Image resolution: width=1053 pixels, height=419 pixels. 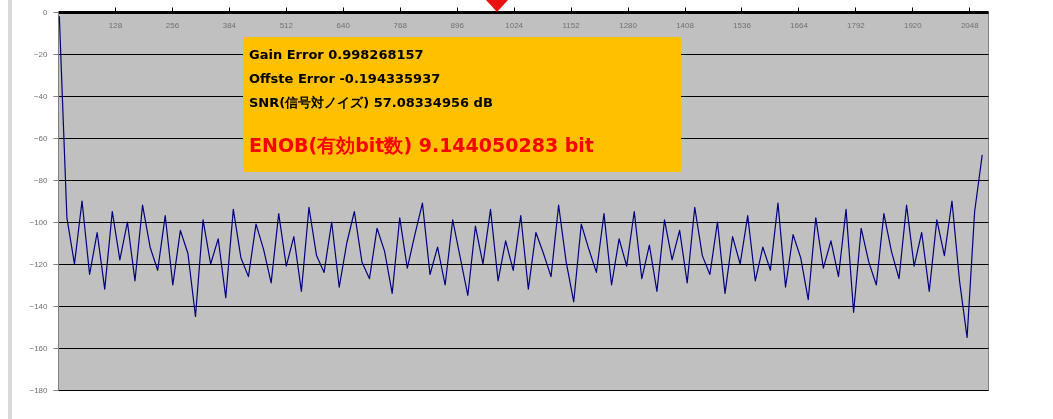 I want to click on y-tick-label: −140, so click(x=39, y=306).